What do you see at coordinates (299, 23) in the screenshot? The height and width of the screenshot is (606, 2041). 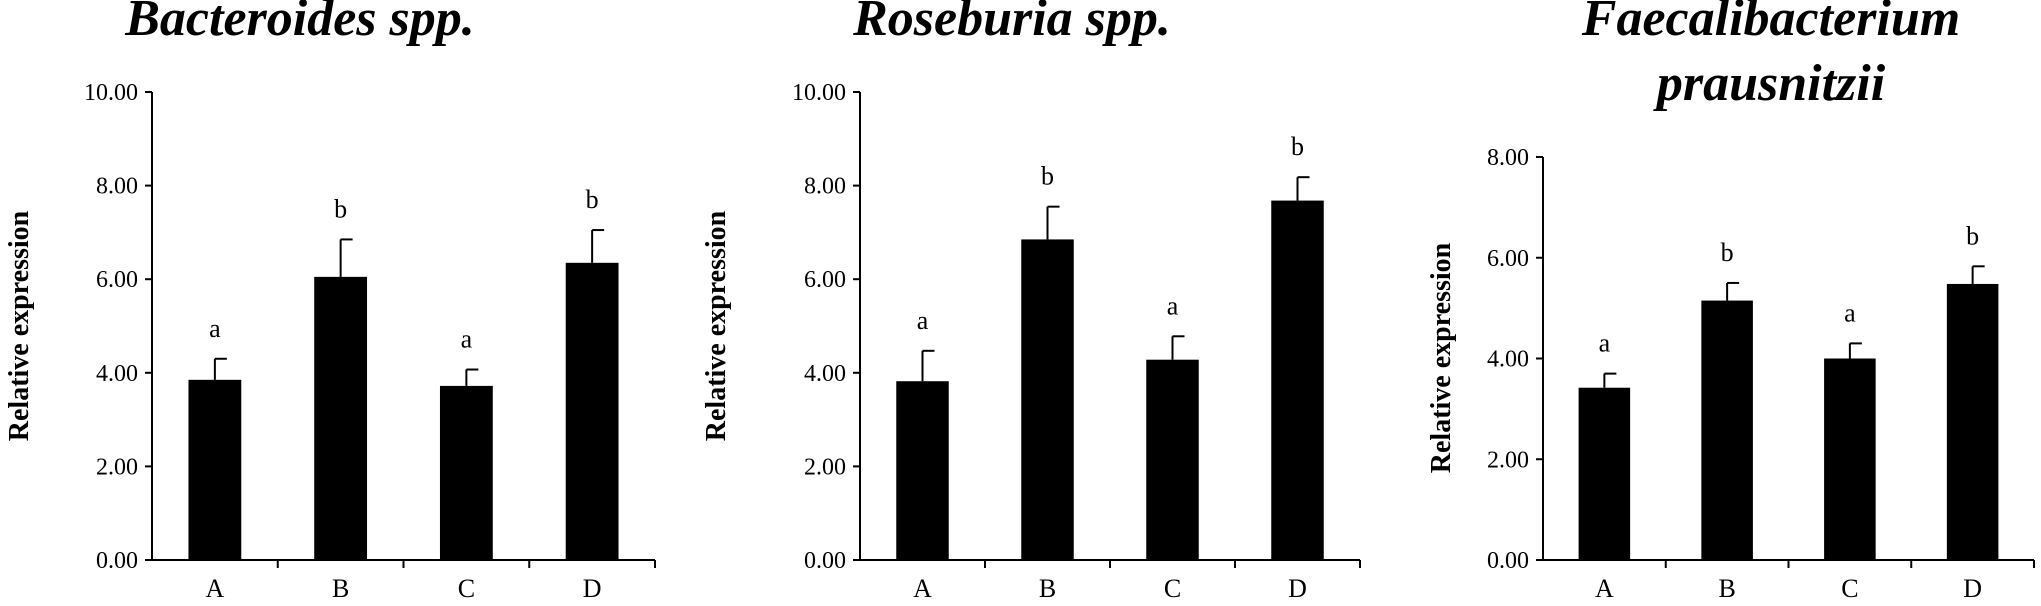 I see `chart-title: Bacteroides spp.` at bounding box center [299, 23].